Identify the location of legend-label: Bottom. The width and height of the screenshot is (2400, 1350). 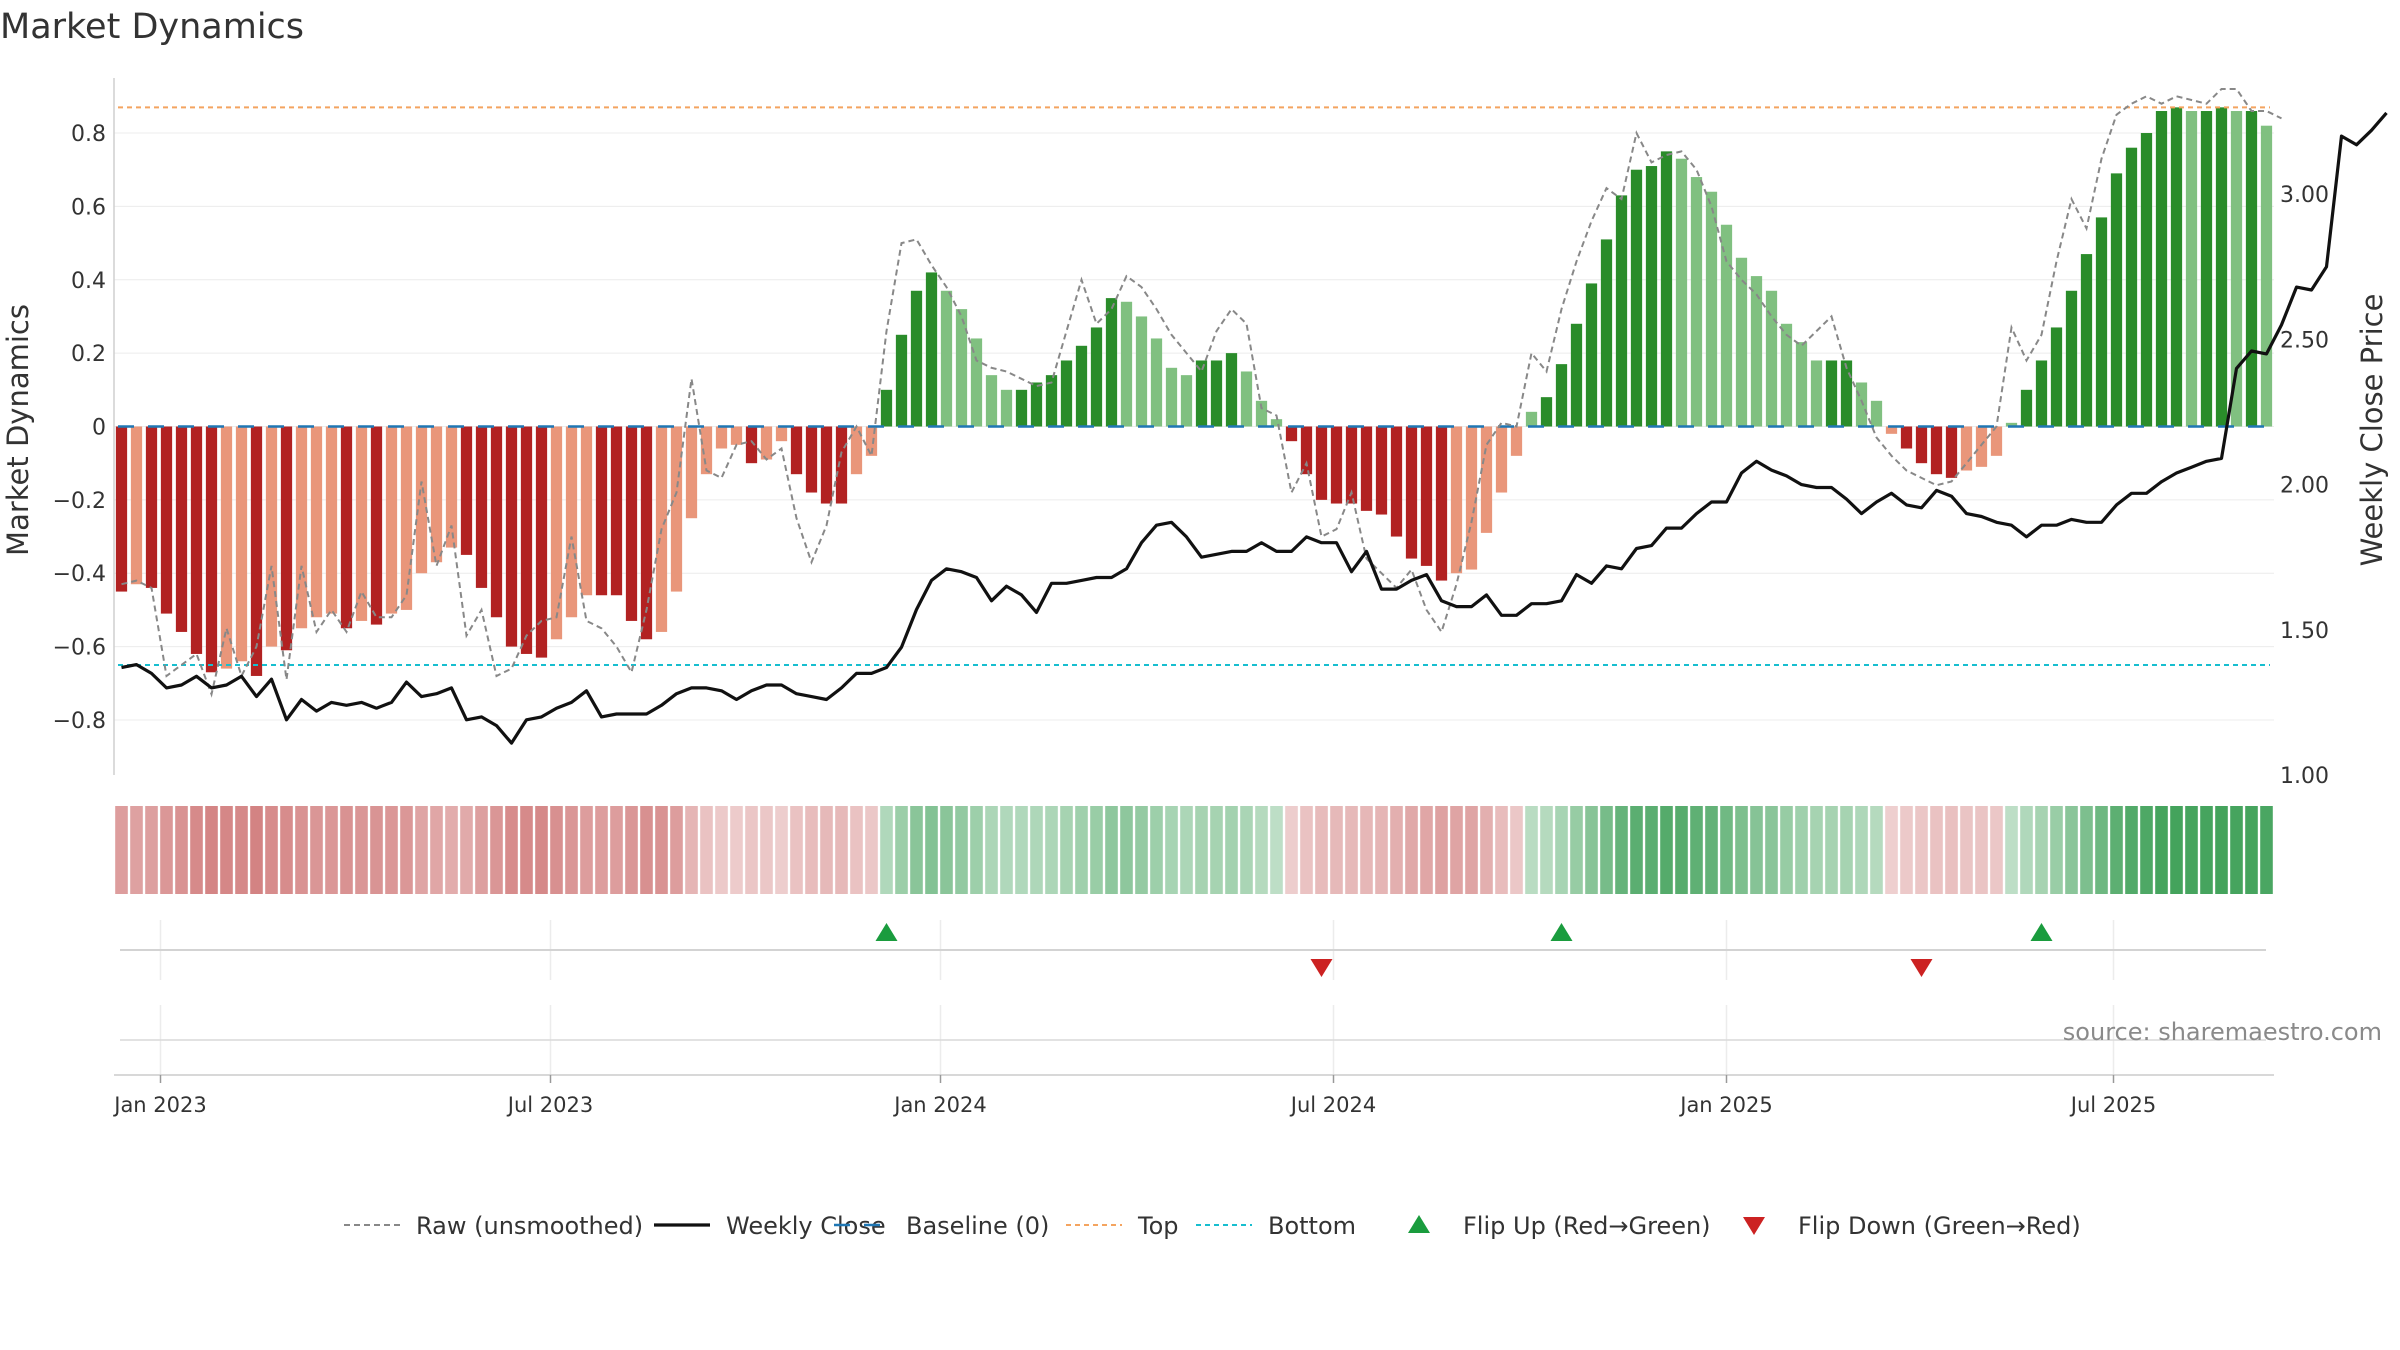
(1312, 1226).